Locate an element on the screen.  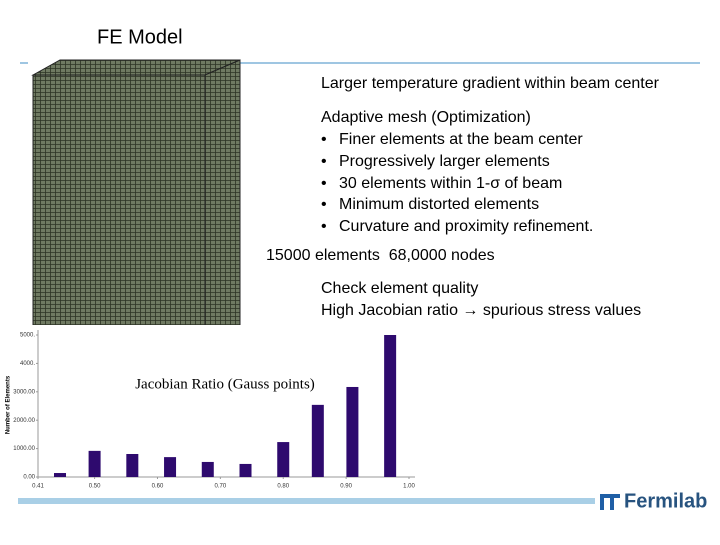
y-tick-label: 3000.00 is located at coordinates (24, 392).